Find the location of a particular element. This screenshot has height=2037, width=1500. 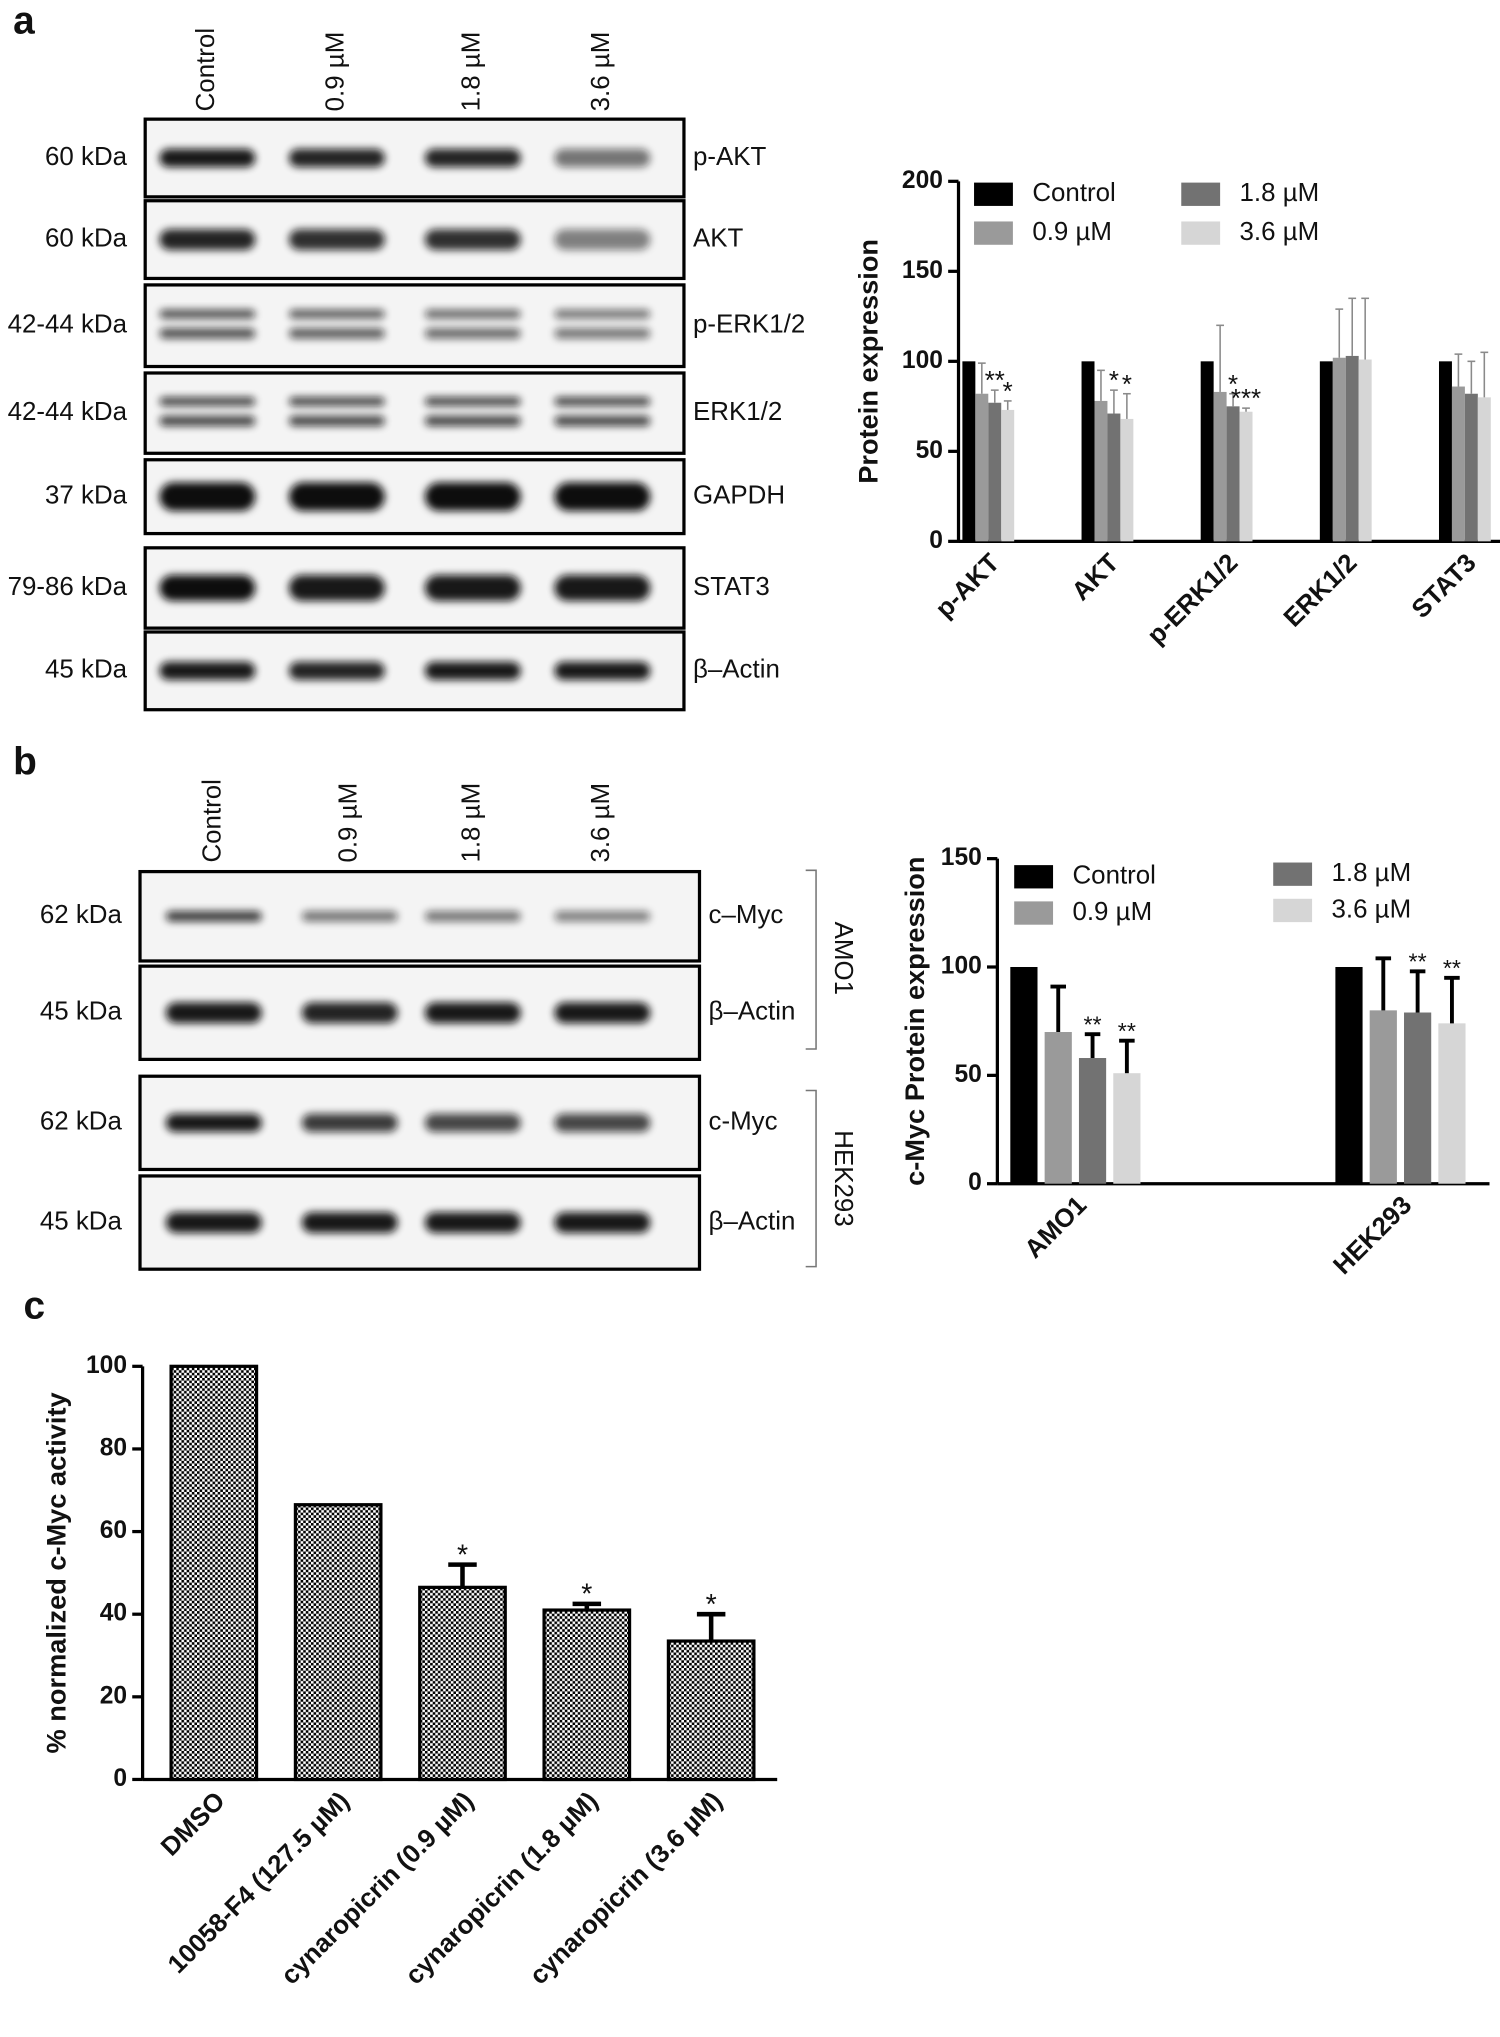

x-tick-label: p-ERK1/2 is located at coordinates (1192, 599).